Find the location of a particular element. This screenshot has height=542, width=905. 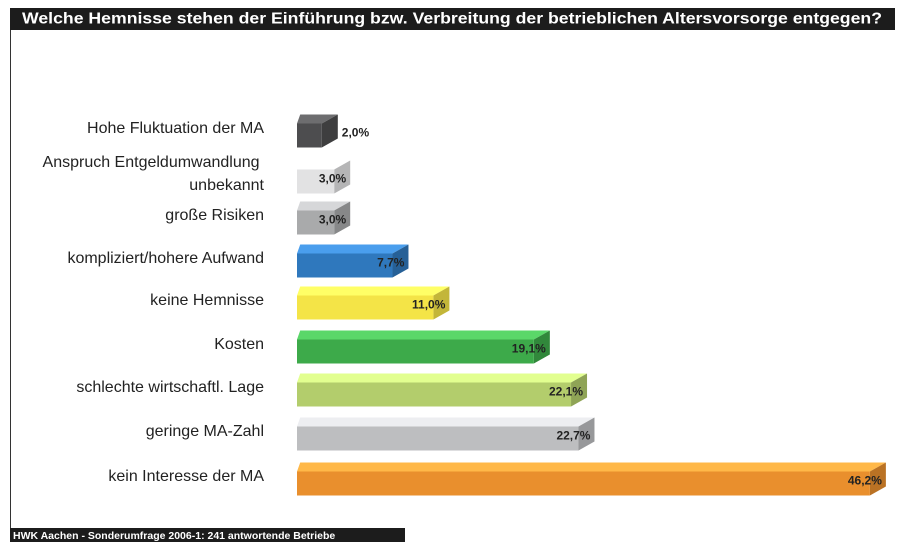

value-label: 2,0% is located at coordinates (356, 133).